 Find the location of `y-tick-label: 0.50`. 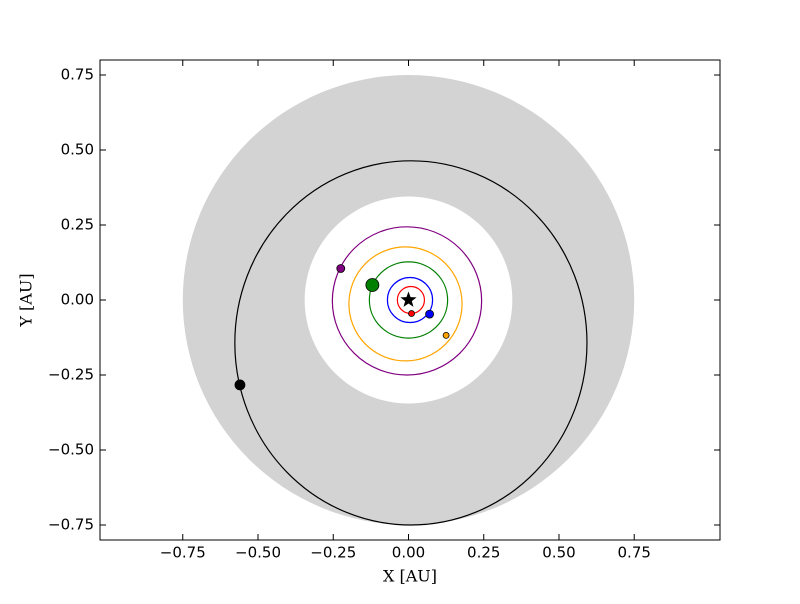

y-tick-label: 0.50 is located at coordinates (77, 150).